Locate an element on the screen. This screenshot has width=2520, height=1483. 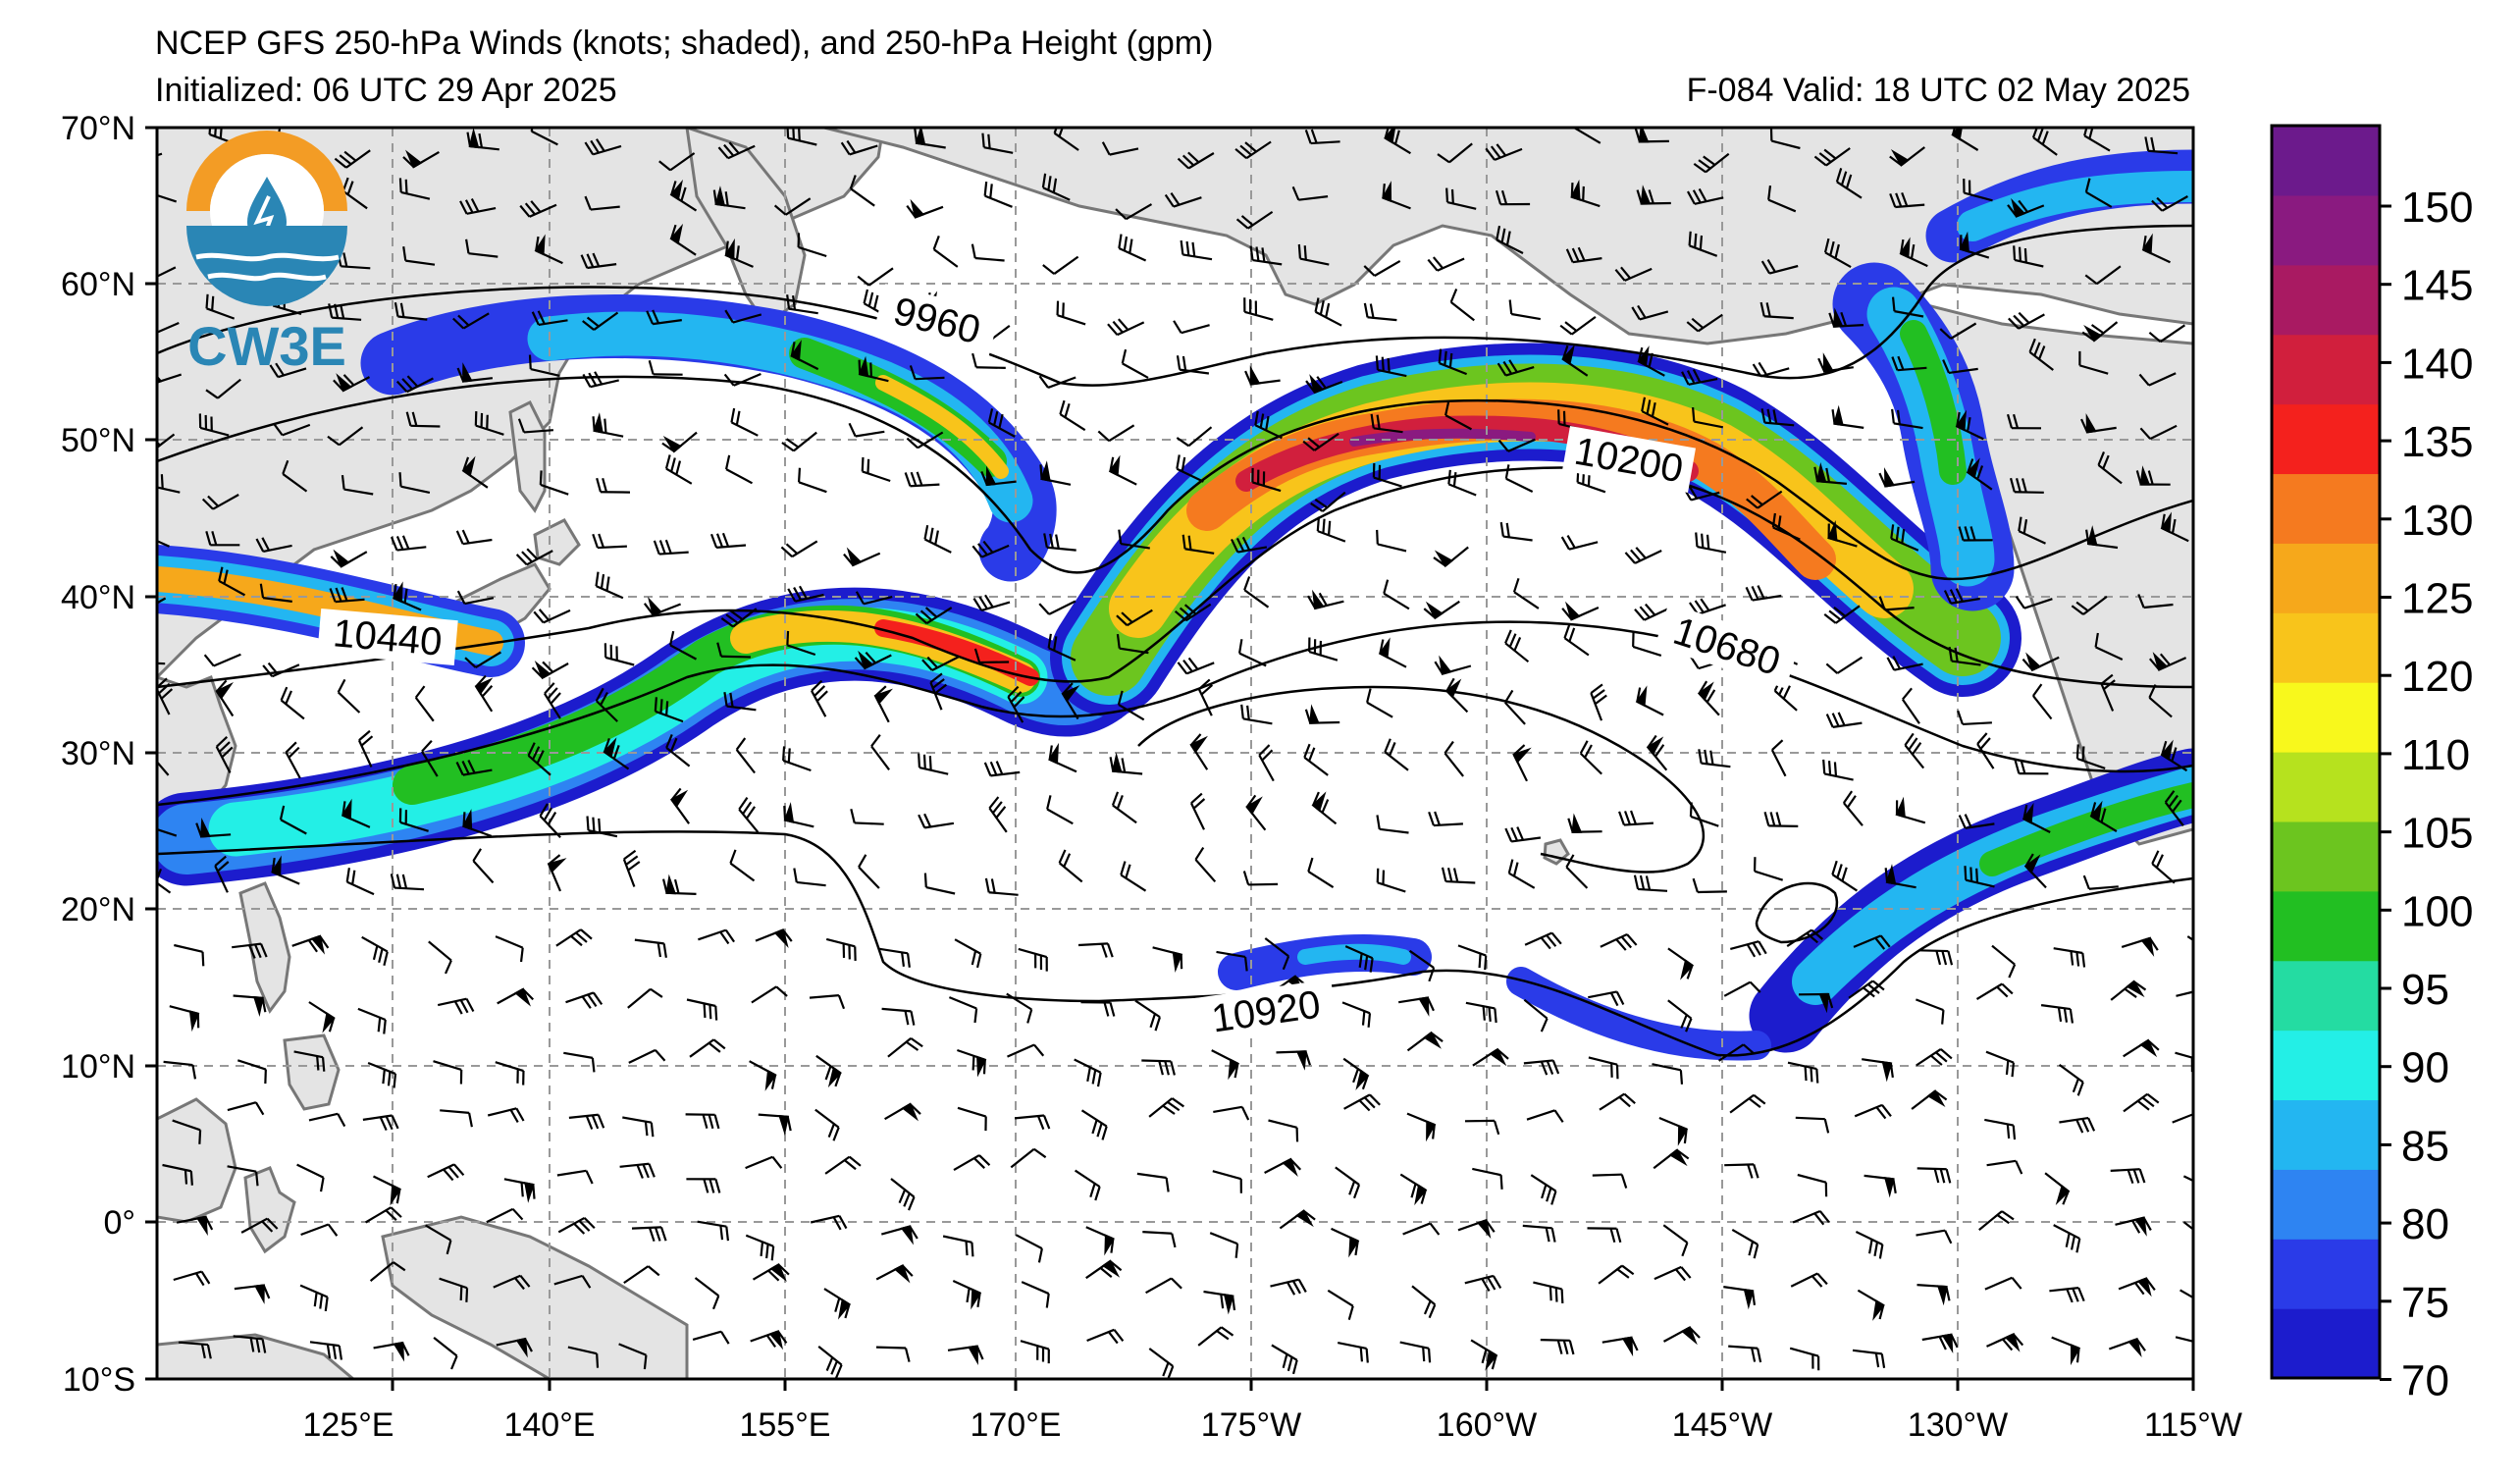
colorbar-label: 140 is located at coordinates (2437, 364).